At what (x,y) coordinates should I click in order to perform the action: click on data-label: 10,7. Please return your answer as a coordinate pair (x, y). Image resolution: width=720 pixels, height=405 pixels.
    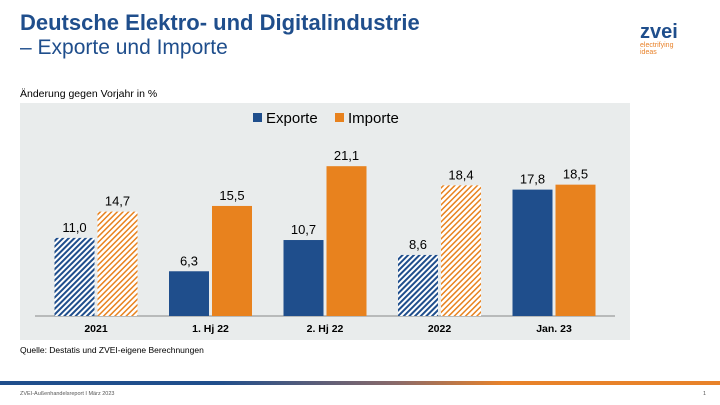
    Looking at the image, I should click on (303, 229).